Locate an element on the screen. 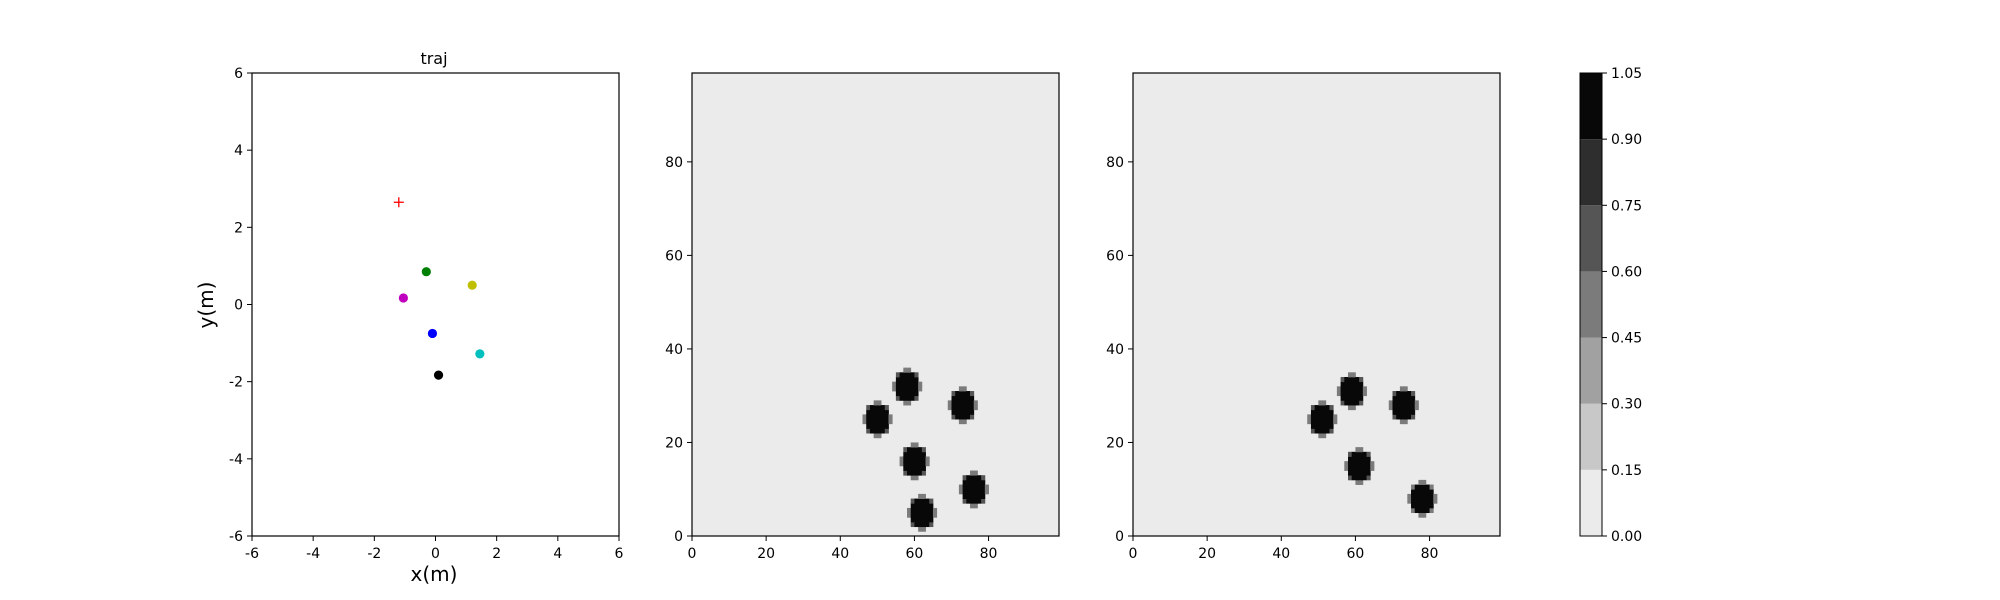 The width and height of the screenshot is (2000, 600). colorbar-tick-label: 0.75 is located at coordinates (1626, 206).